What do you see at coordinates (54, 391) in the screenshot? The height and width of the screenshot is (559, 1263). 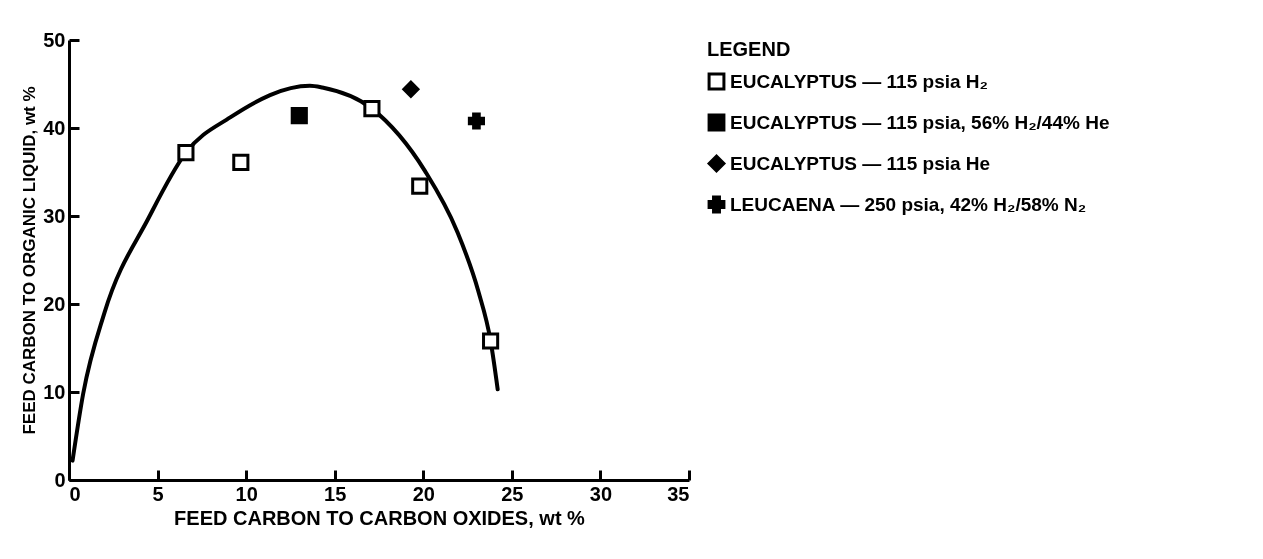 I see `y-tick-label: 10` at bounding box center [54, 391].